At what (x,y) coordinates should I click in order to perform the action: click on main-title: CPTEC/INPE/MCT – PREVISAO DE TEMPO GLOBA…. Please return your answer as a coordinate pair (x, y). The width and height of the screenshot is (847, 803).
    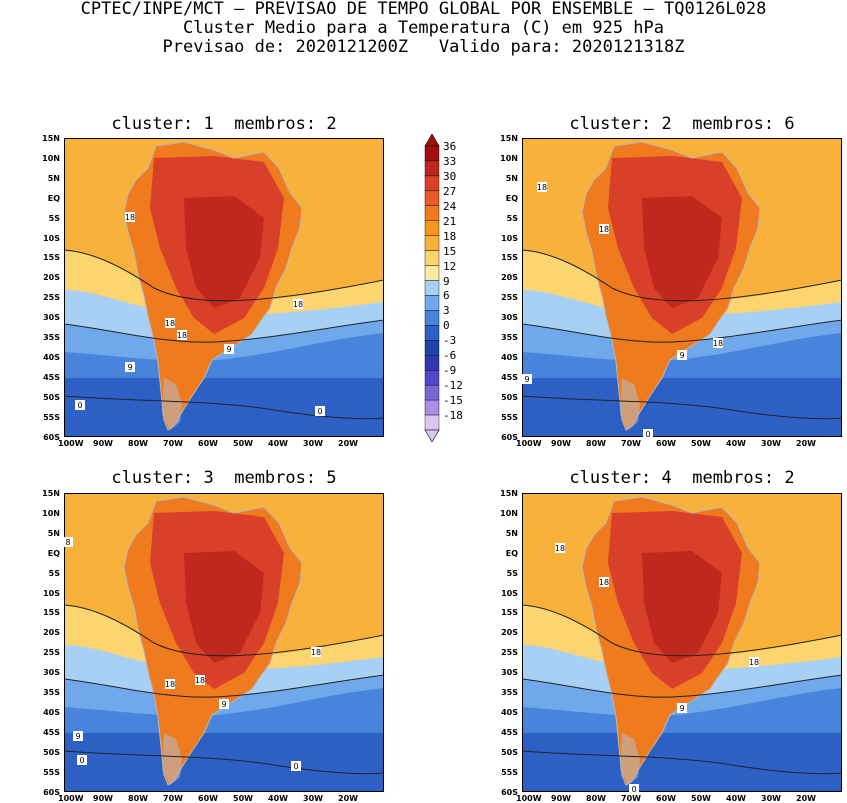
    Looking at the image, I should click on (423, 9).